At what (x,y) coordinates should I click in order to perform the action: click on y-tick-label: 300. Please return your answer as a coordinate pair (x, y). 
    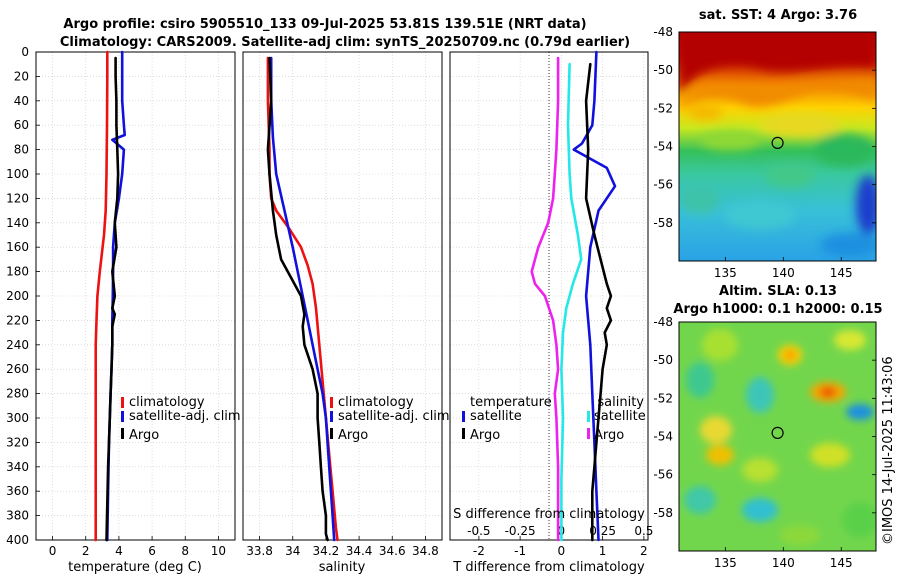
    Looking at the image, I should click on (17, 418).